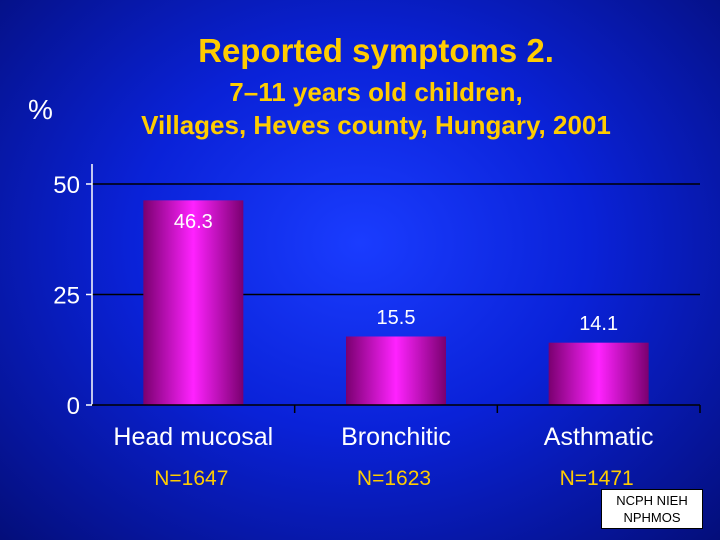 The width and height of the screenshot is (720, 540). I want to click on y-tick-label: 25, so click(66, 296).